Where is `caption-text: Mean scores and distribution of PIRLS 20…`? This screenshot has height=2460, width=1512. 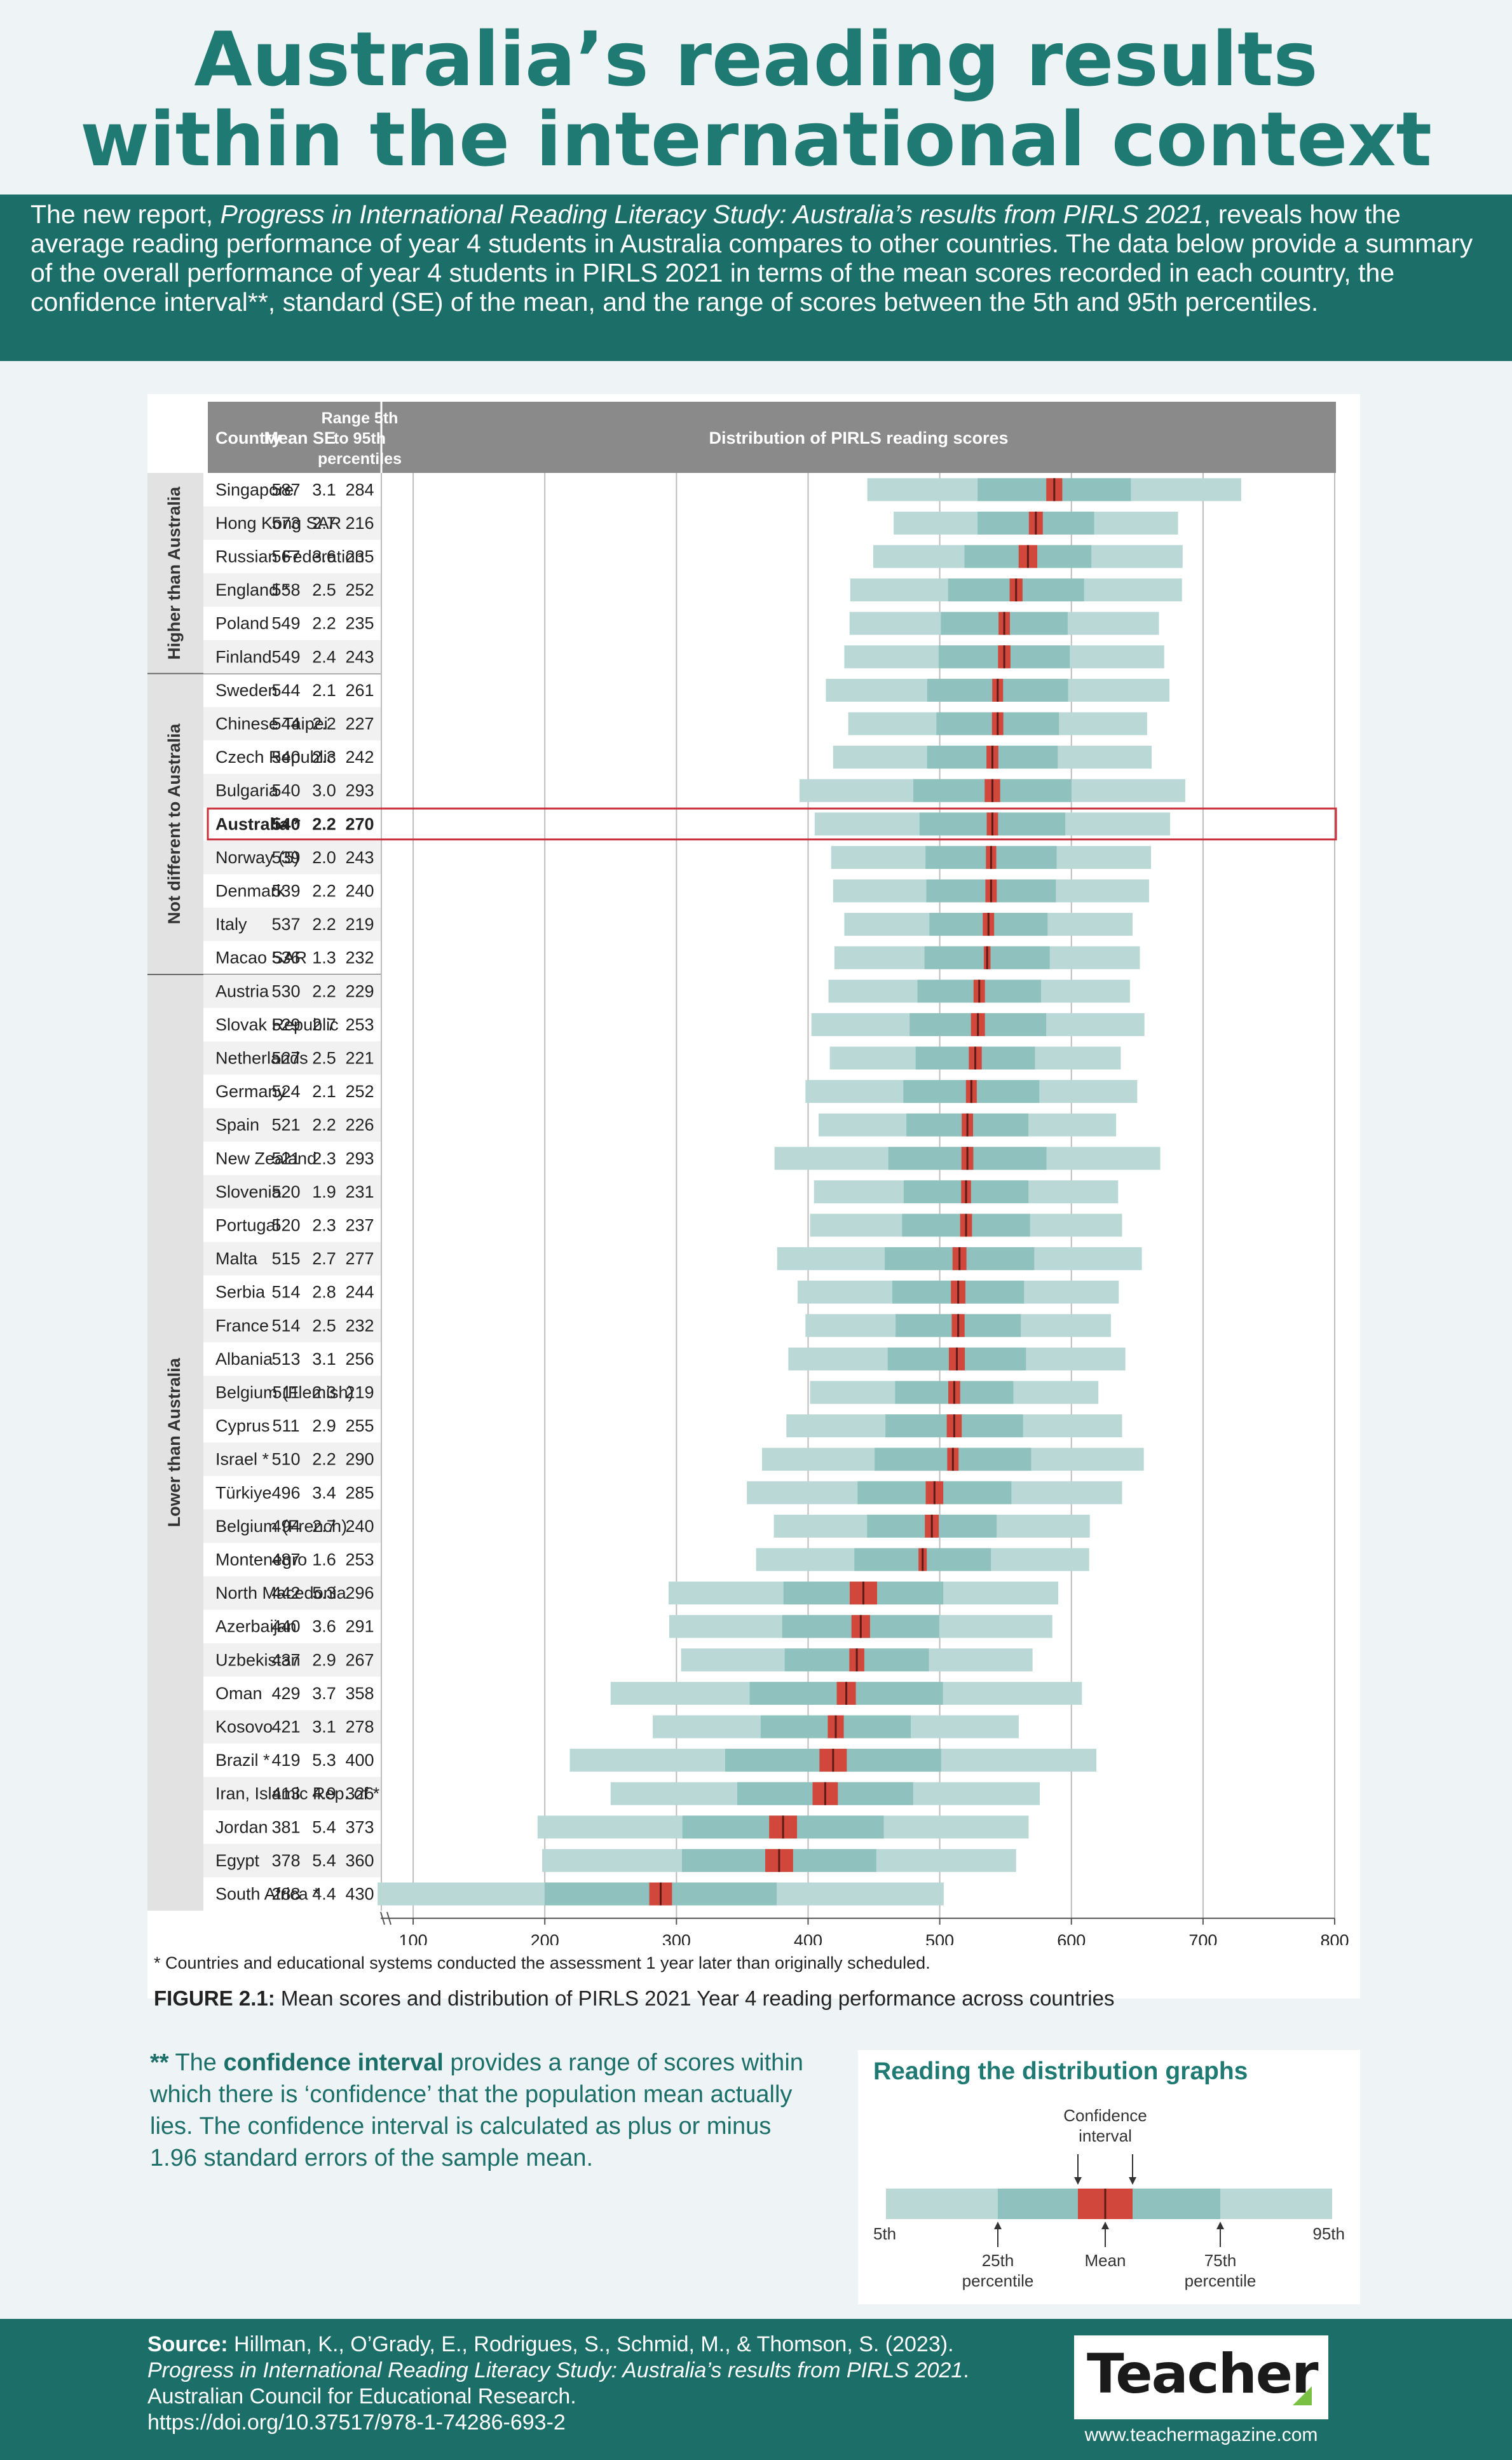
caption-text: Mean scores and distribution of PIRLS 20… is located at coordinates (697, 1998).